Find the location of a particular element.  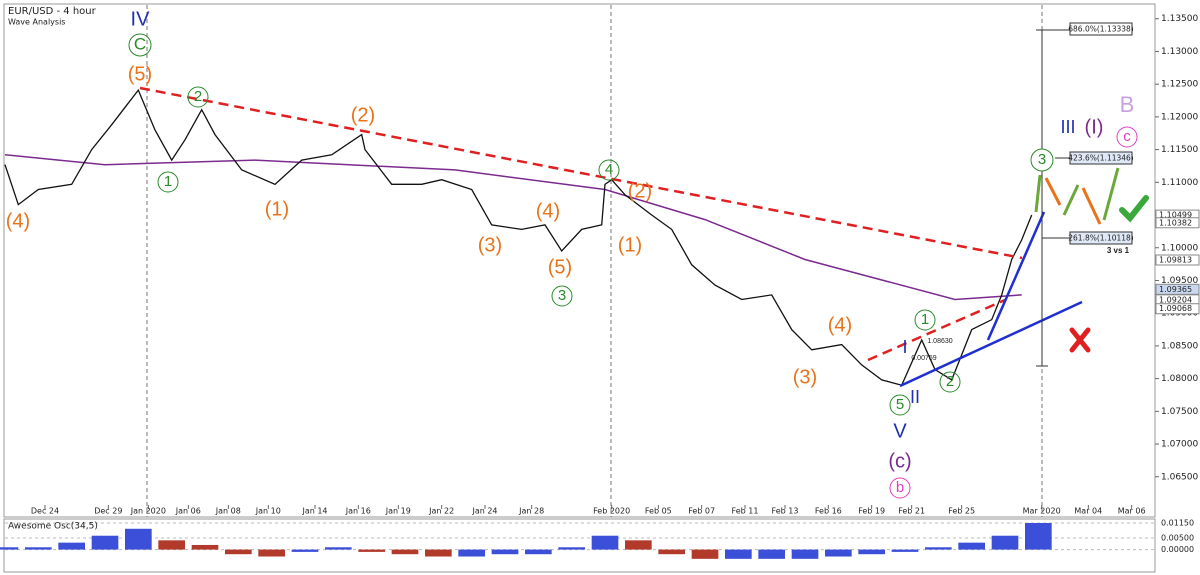

wave-label: 5 is located at coordinates (900, 404).